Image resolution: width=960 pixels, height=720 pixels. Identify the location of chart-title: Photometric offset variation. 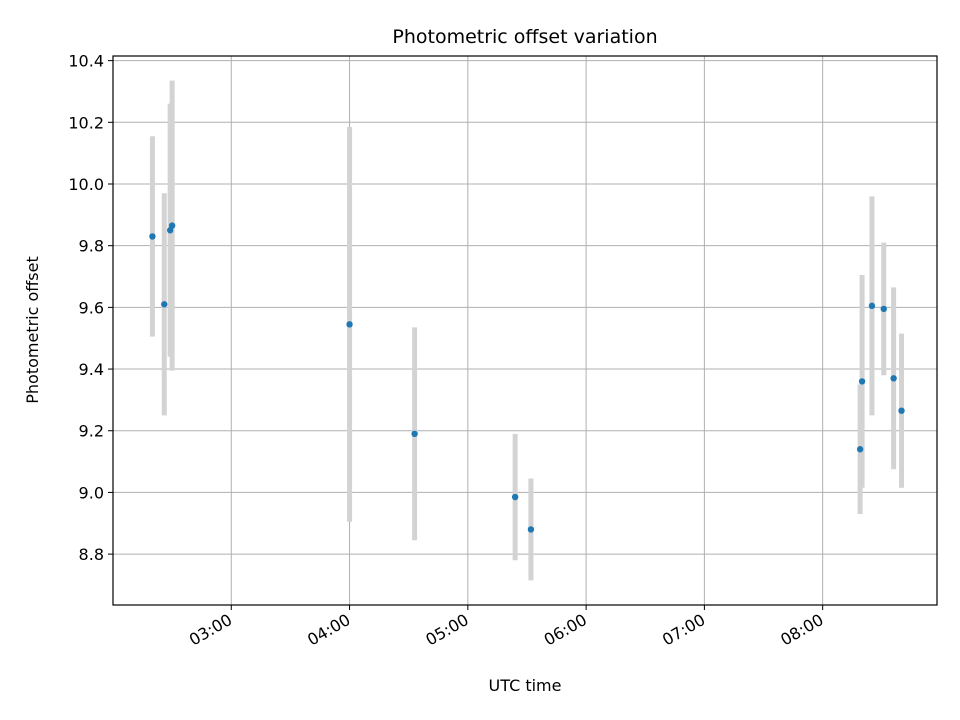
(524, 37).